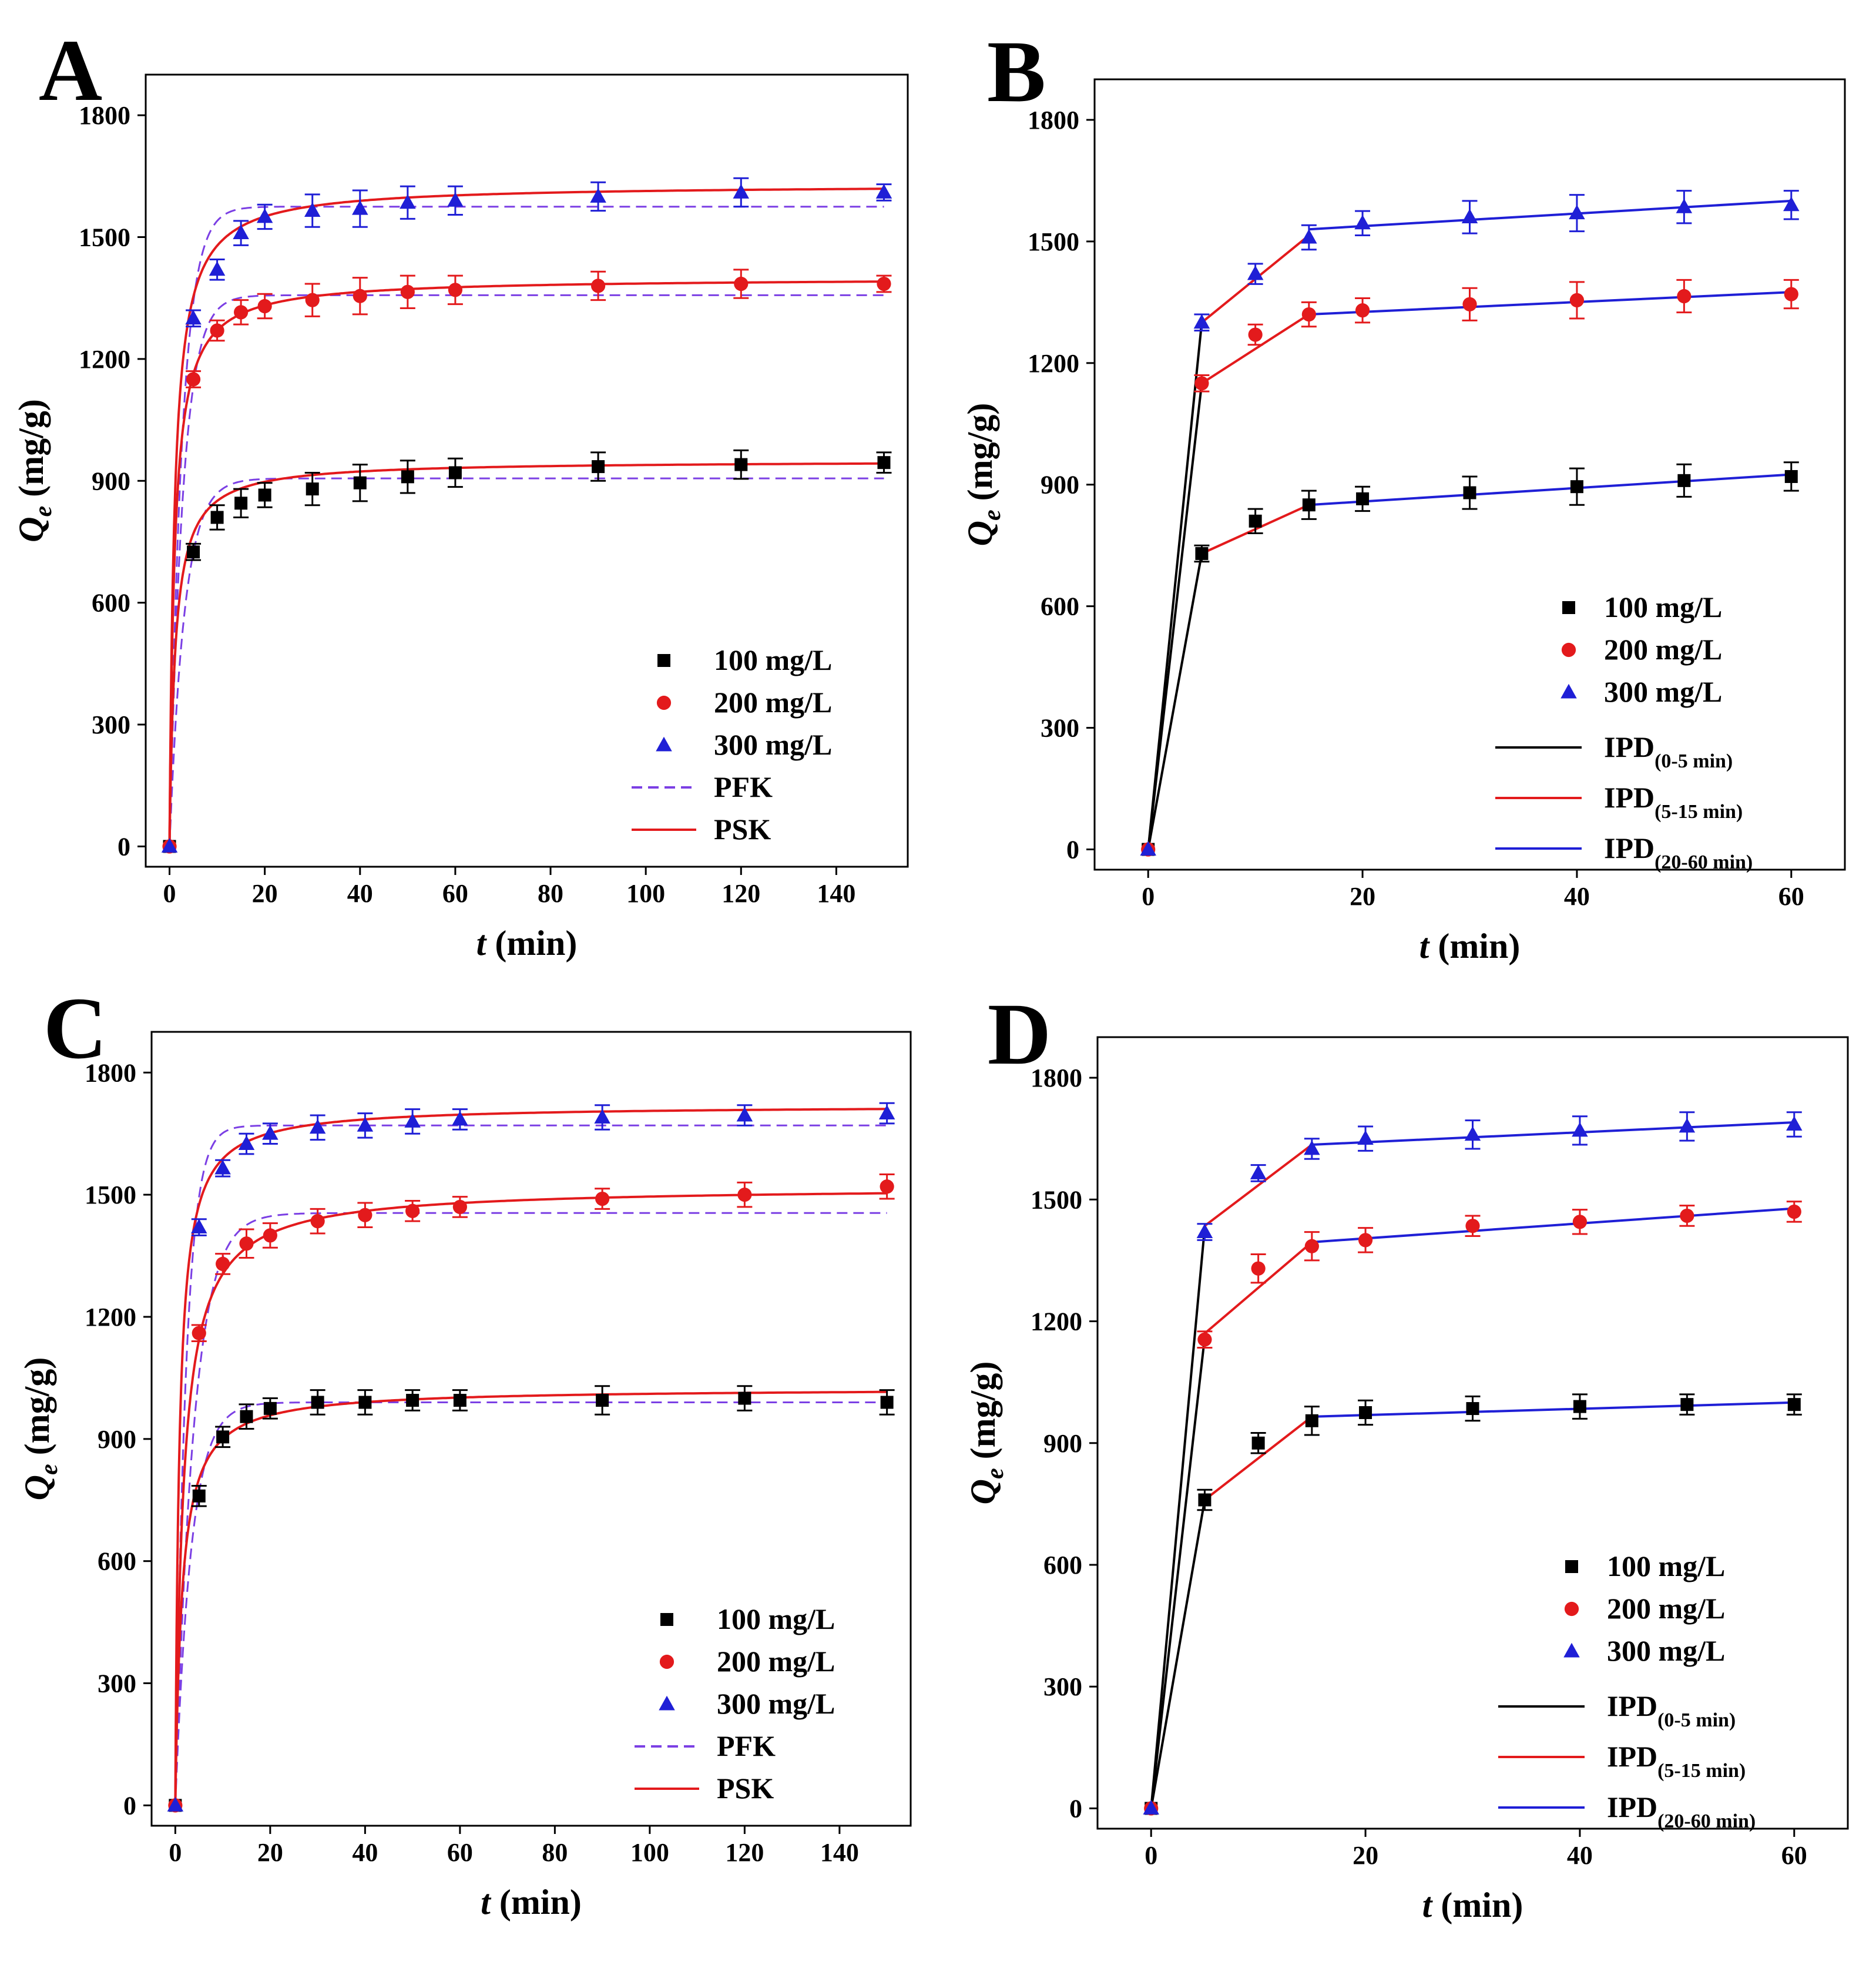 Image resolution: width=1876 pixels, height=1965 pixels. What do you see at coordinates (1151, 1856) in the screenshot?
I see `x-tick-label: 0` at bounding box center [1151, 1856].